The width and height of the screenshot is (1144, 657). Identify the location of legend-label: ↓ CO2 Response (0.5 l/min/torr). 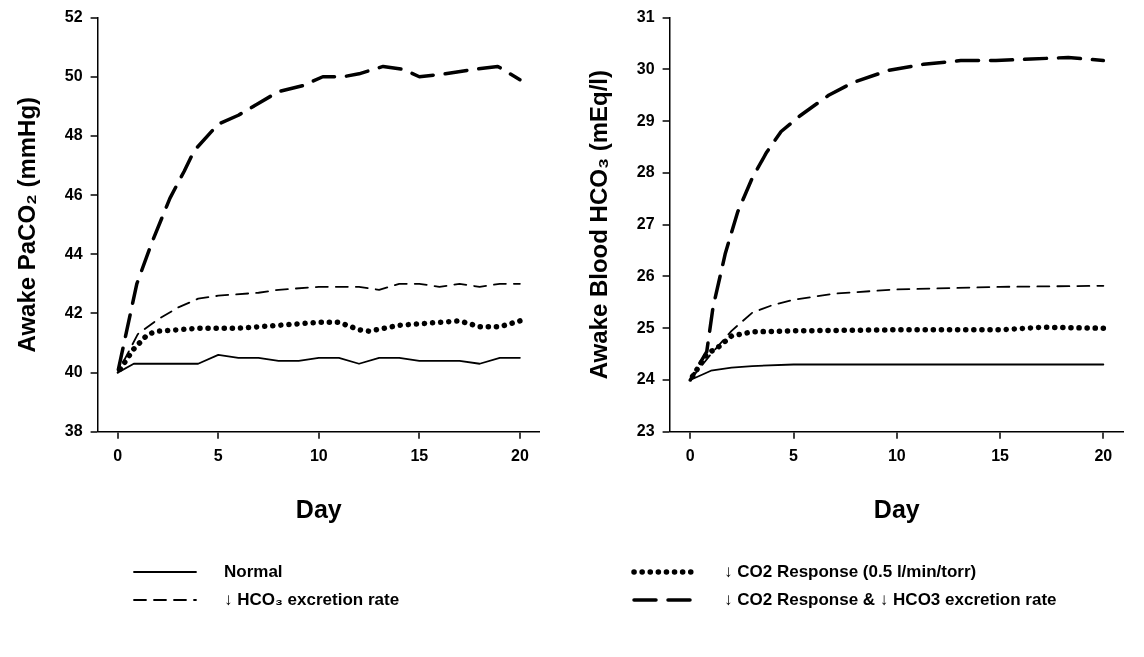
(850, 572).